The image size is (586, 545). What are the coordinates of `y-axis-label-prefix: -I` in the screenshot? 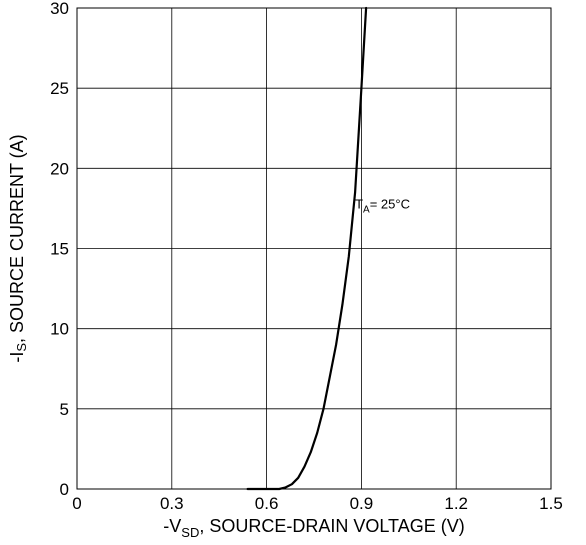 It's located at (17, 357).